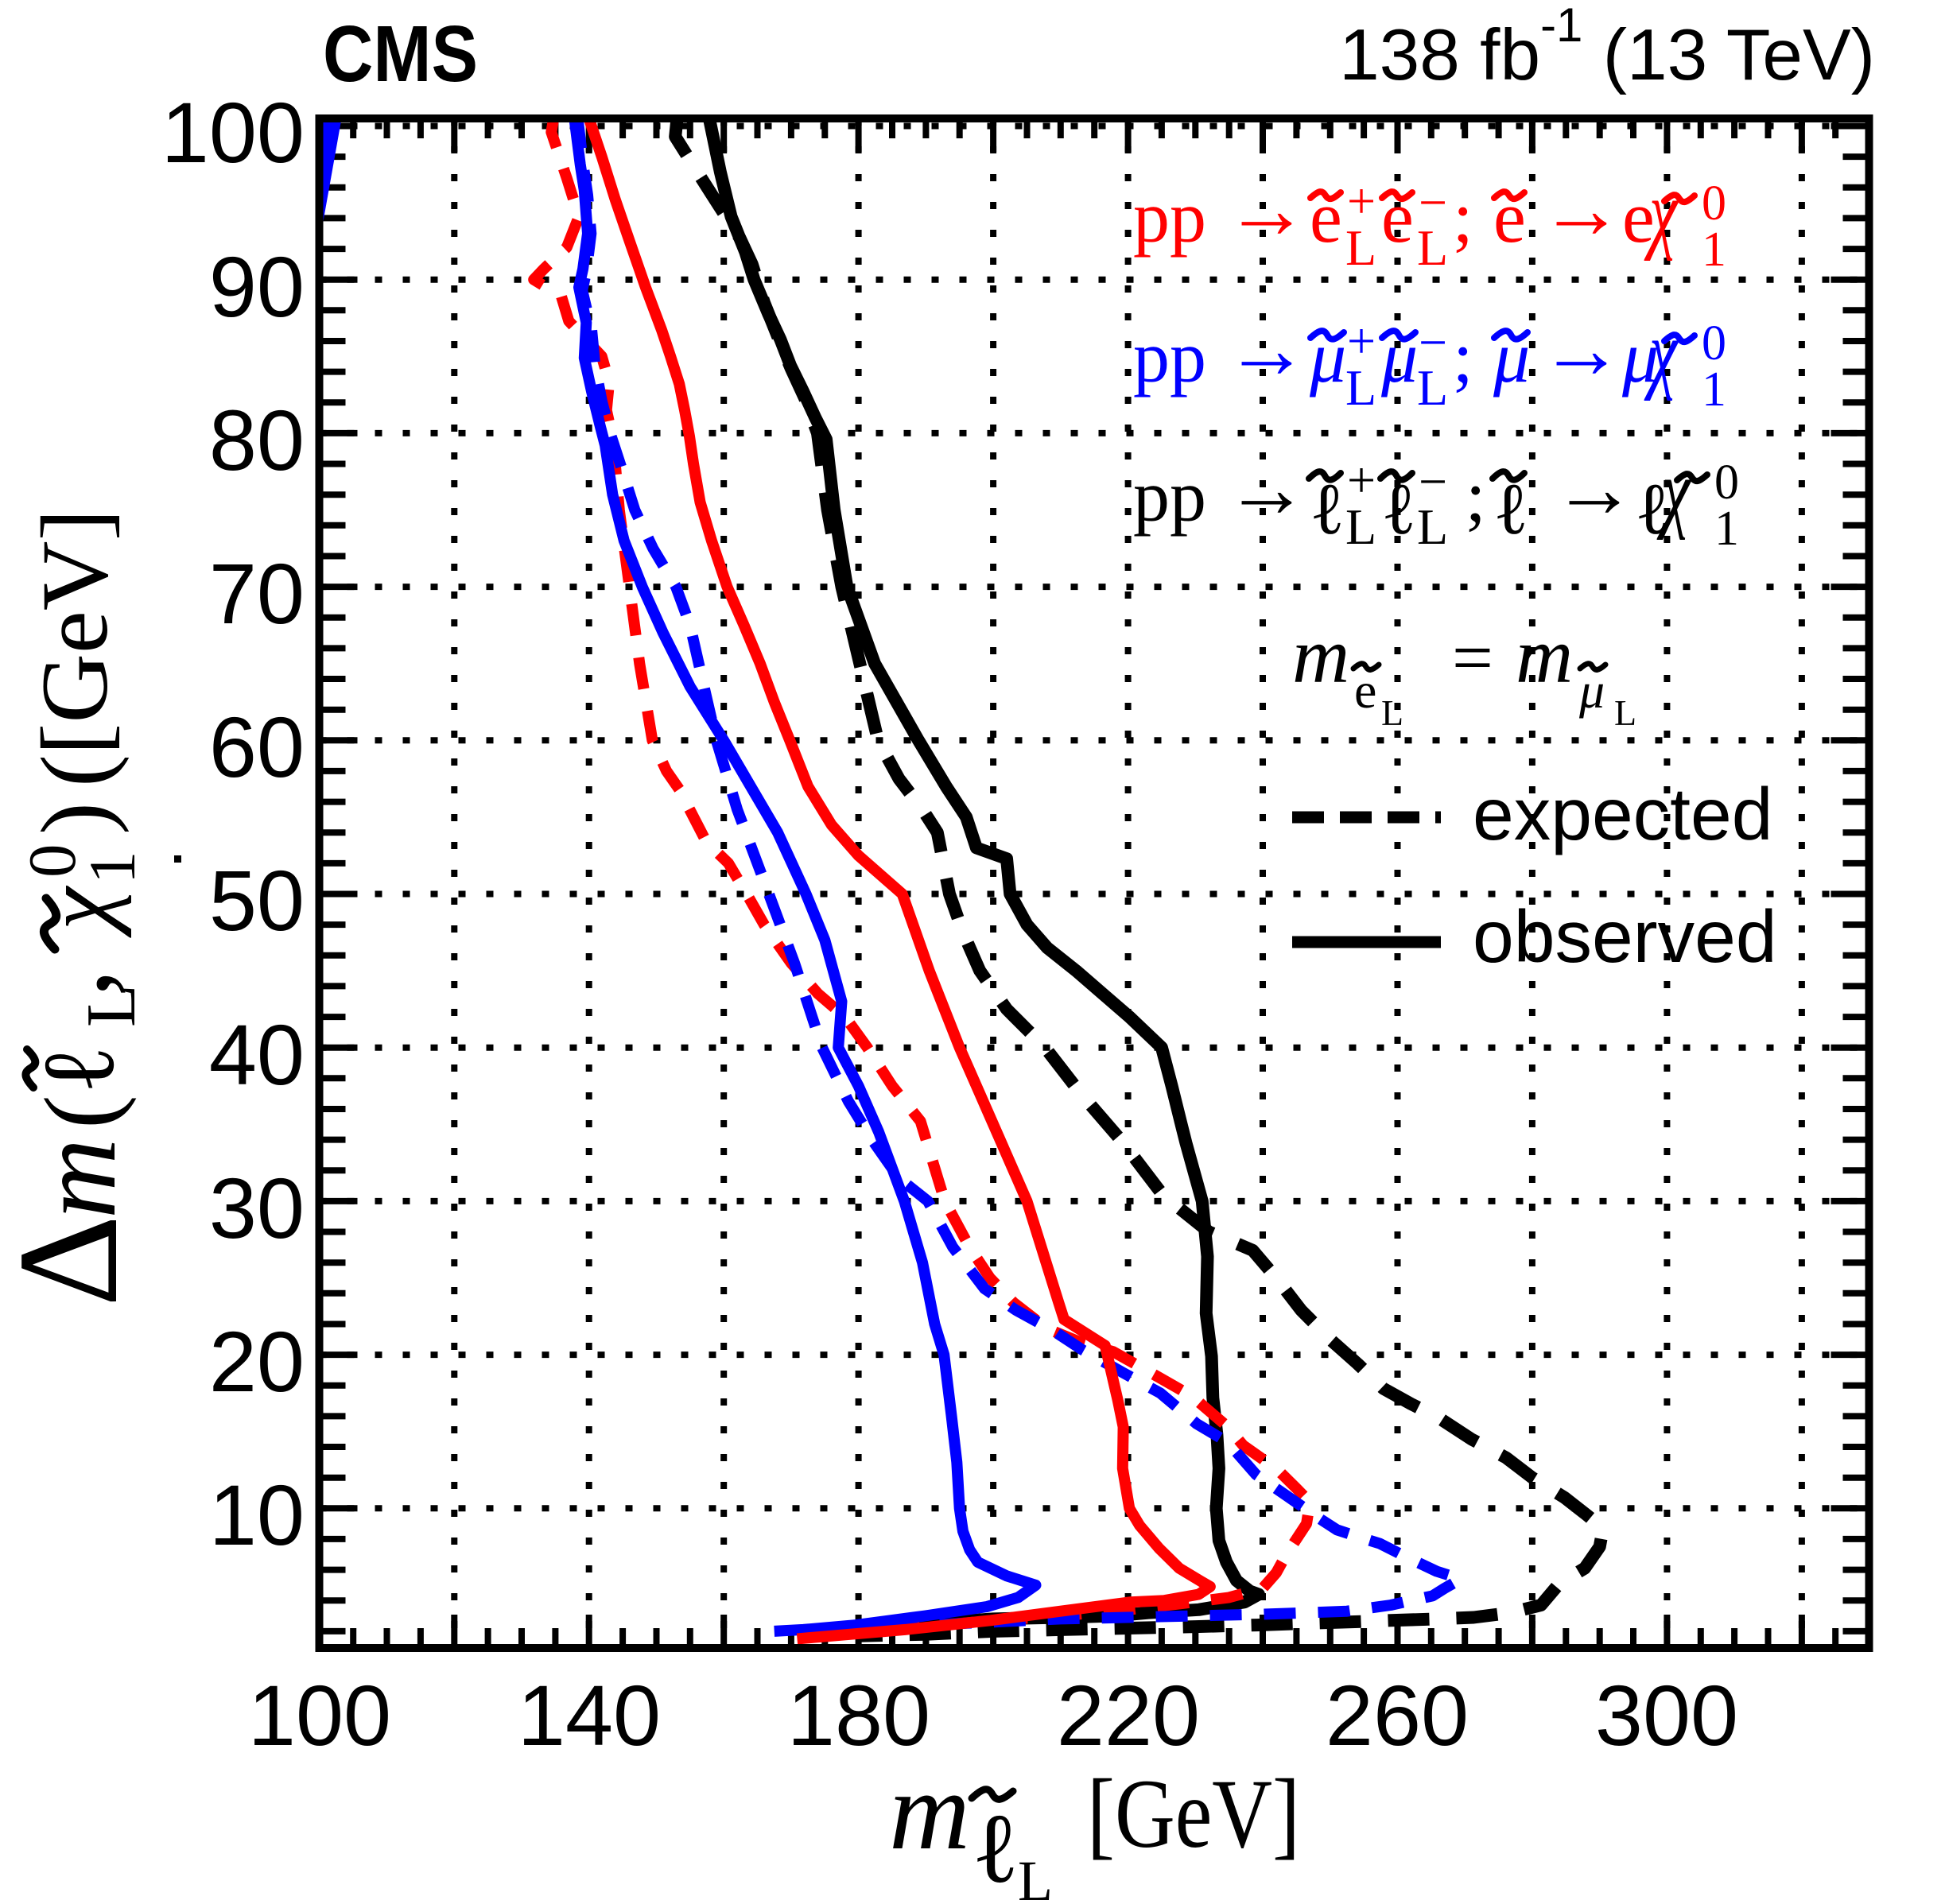 The height and width of the screenshot is (1904, 1945). I want to click on svg-text: 50, so click(257, 900).